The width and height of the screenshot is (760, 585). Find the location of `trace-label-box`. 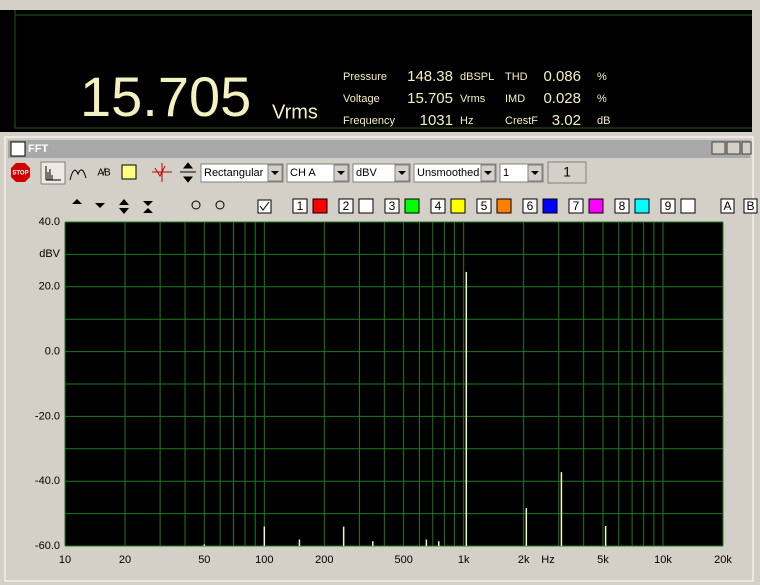

trace-label-box is located at coordinates (567, 172).